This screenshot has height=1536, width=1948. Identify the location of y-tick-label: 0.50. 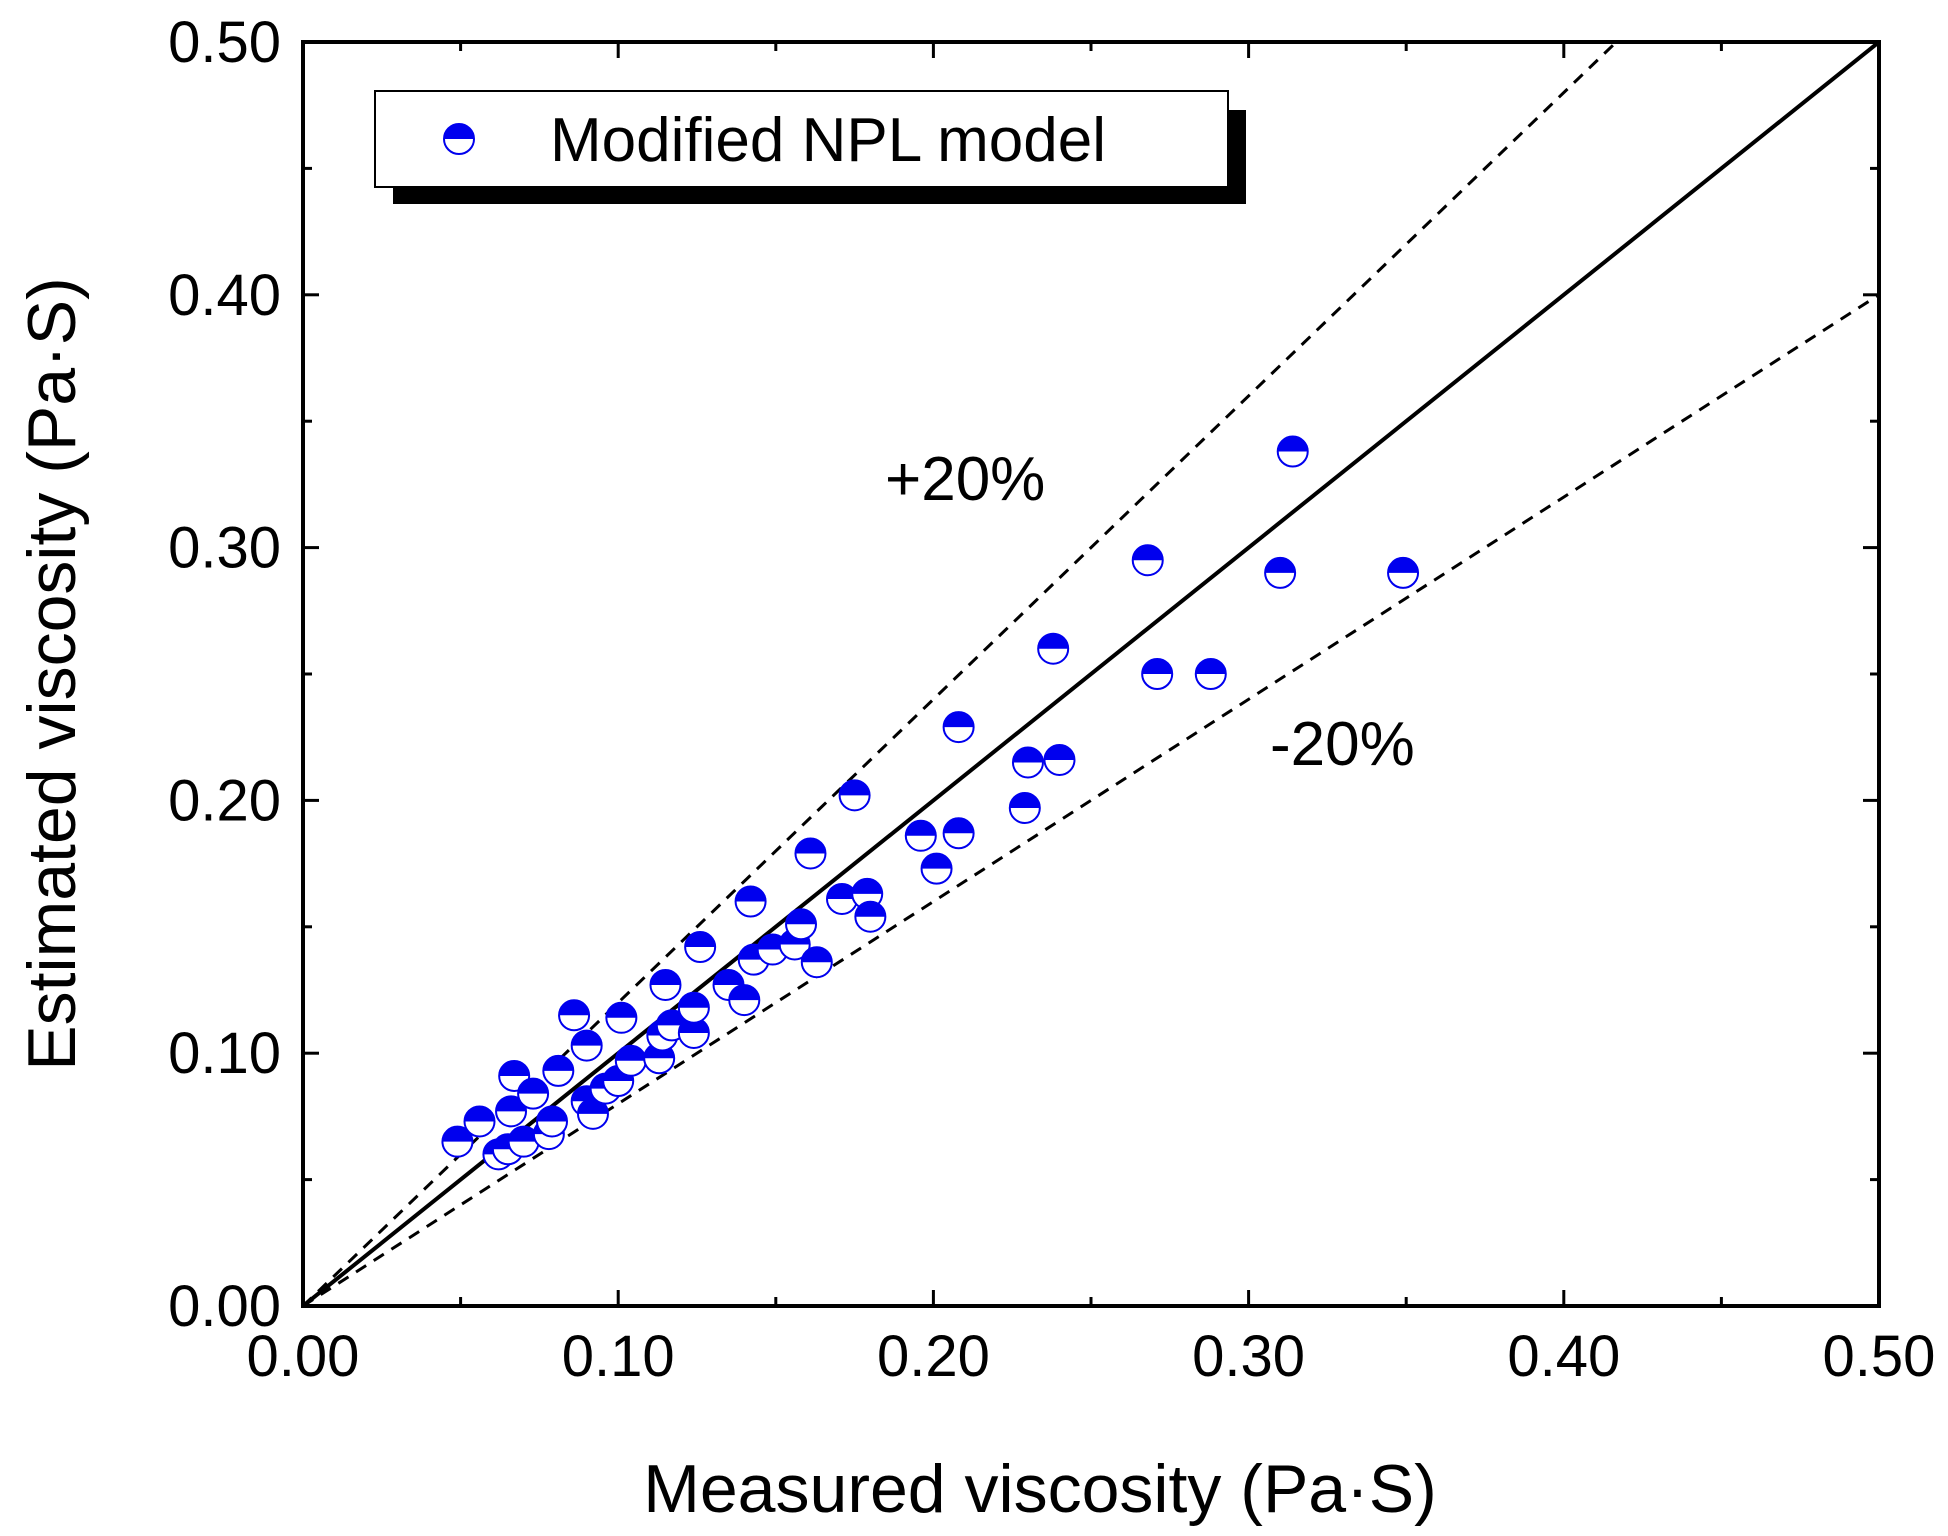
(224, 42).